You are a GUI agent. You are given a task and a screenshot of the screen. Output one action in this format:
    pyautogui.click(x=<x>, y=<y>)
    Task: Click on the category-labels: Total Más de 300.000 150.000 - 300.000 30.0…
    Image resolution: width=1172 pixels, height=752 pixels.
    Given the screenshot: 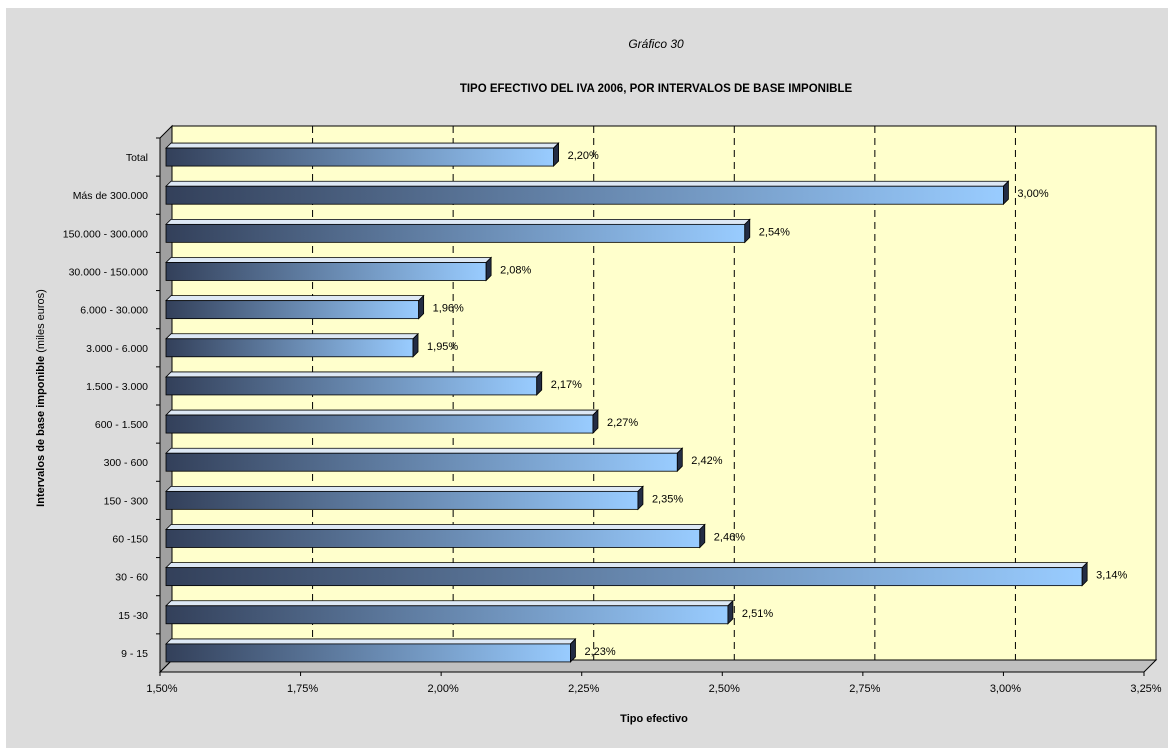 What is the action you would take?
    pyautogui.click(x=111, y=398)
    